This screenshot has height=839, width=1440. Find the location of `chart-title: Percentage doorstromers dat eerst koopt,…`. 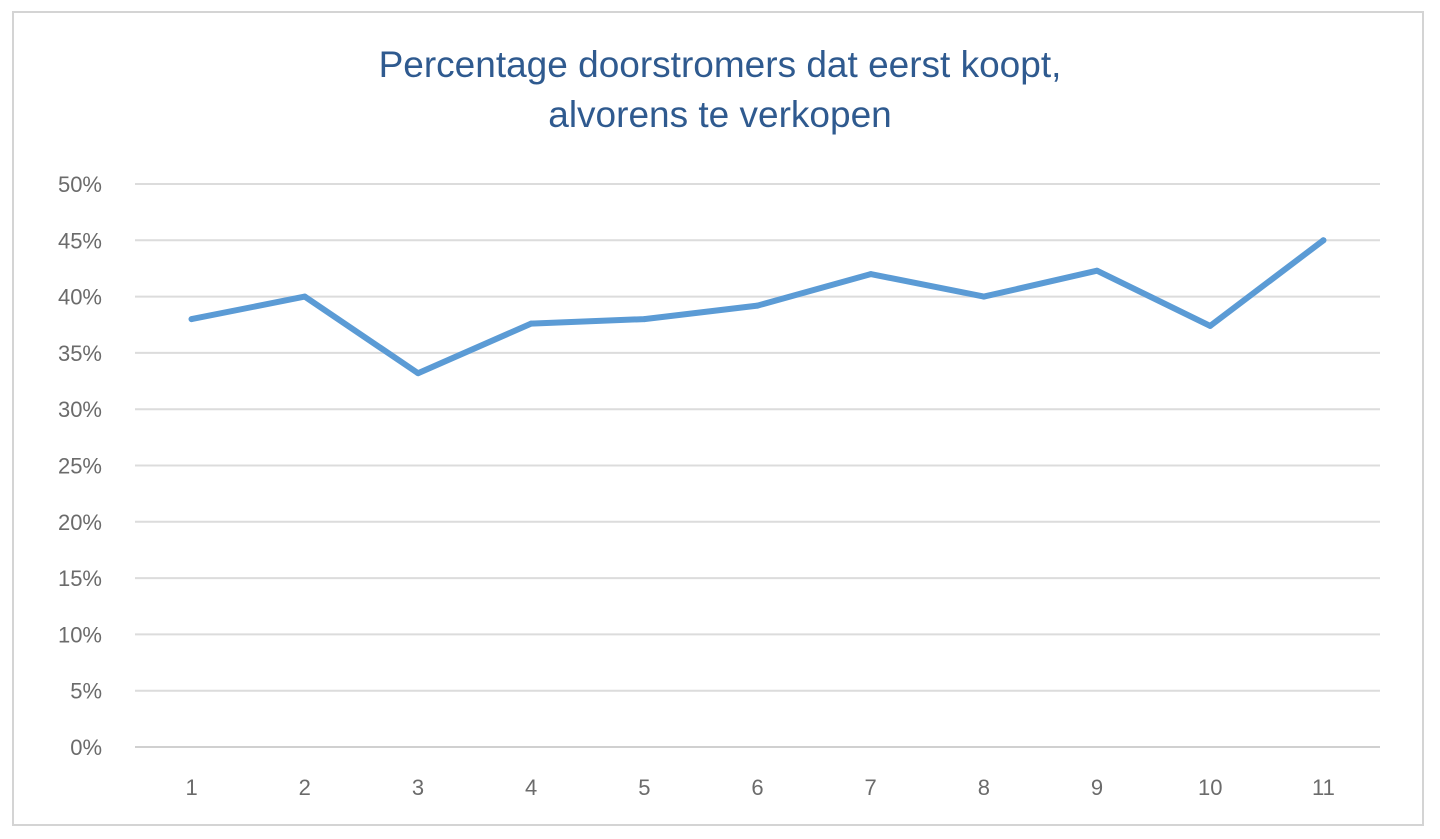

chart-title: Percentage doorstromers dat eerst koopt,… is located at coordinates (720, 90).